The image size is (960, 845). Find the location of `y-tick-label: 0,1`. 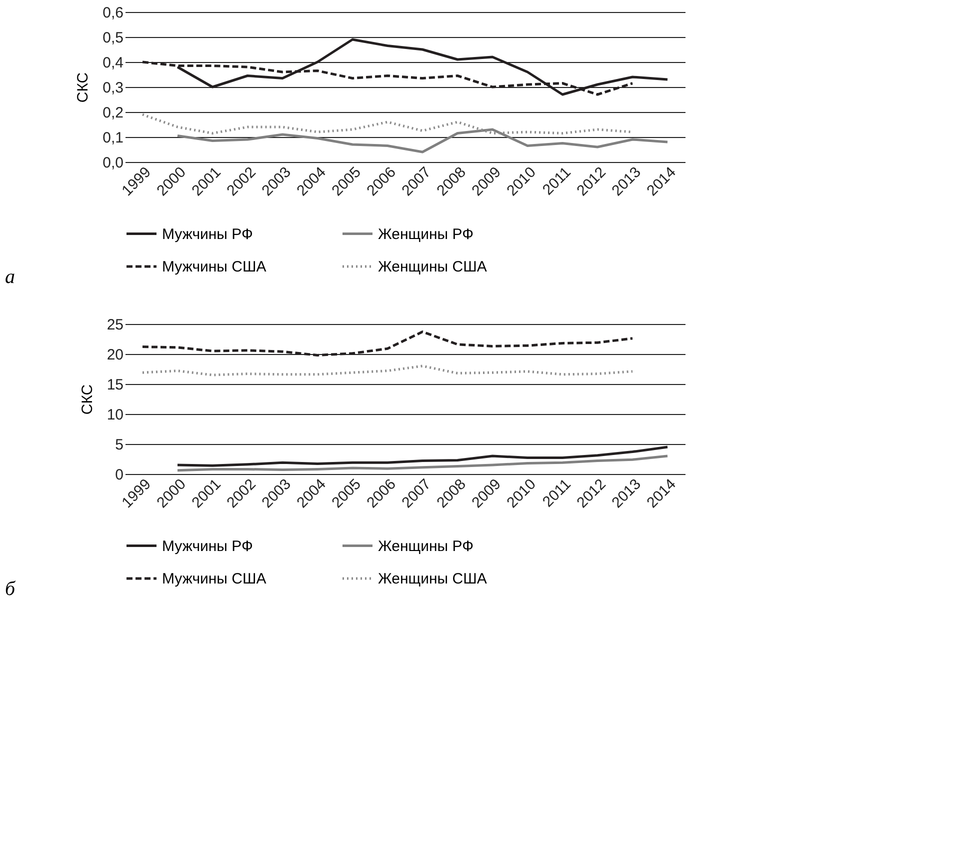

y-tick-label: 0,1 is located at coordinates (113, 138).